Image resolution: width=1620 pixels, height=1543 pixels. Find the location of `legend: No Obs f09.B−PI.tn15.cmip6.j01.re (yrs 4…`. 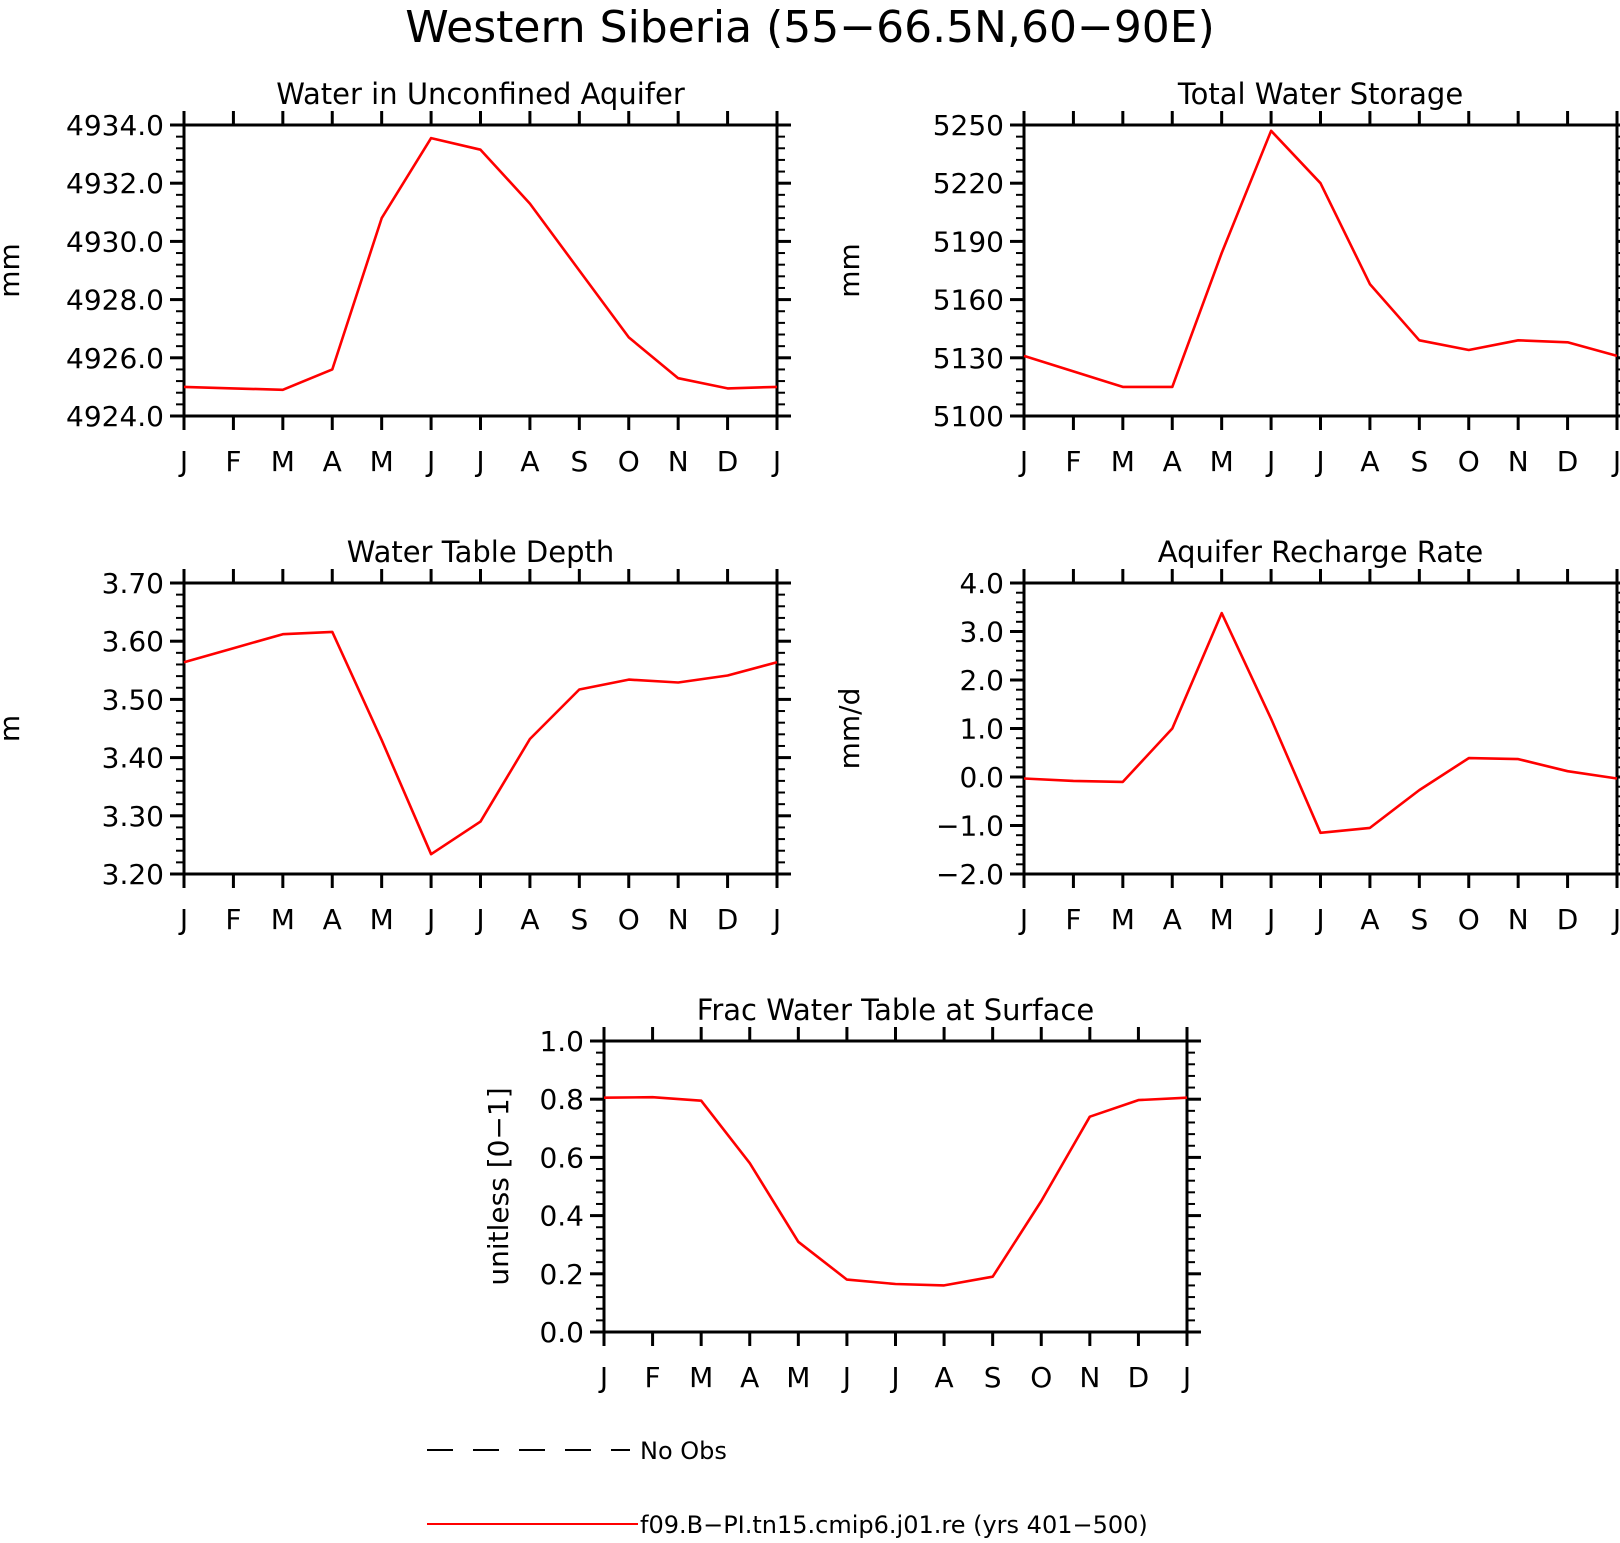

legend: No Obs f09.B−PI.tn15.cmip6.j01.re (yrs 4… is located at coordinates (787, 1488).